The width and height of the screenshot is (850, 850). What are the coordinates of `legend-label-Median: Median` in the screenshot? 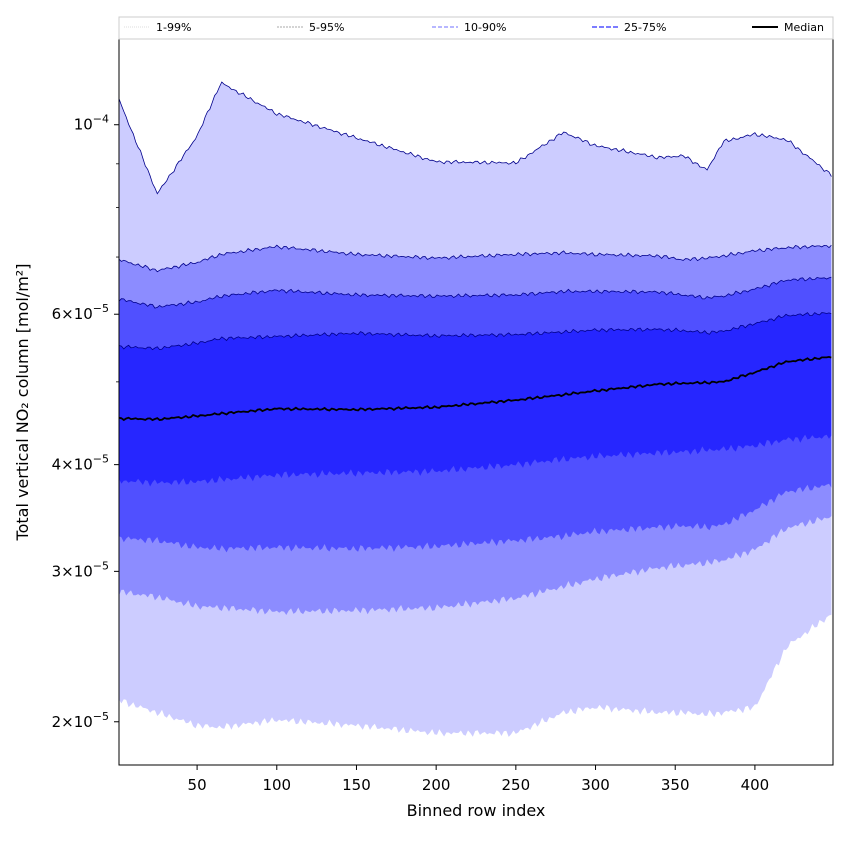 It's located at (804, 27).